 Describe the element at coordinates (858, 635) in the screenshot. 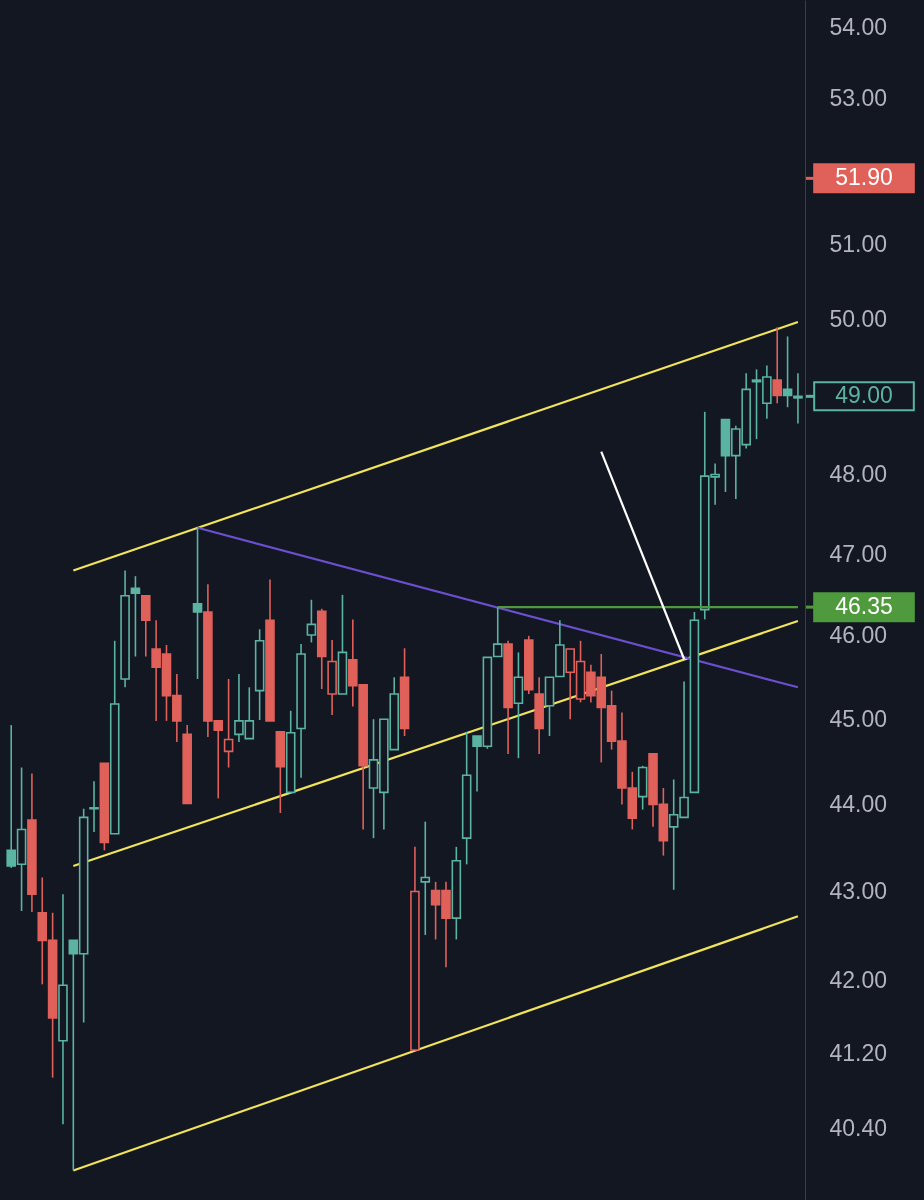

I see `y-tick-label: 46.00` at that location.